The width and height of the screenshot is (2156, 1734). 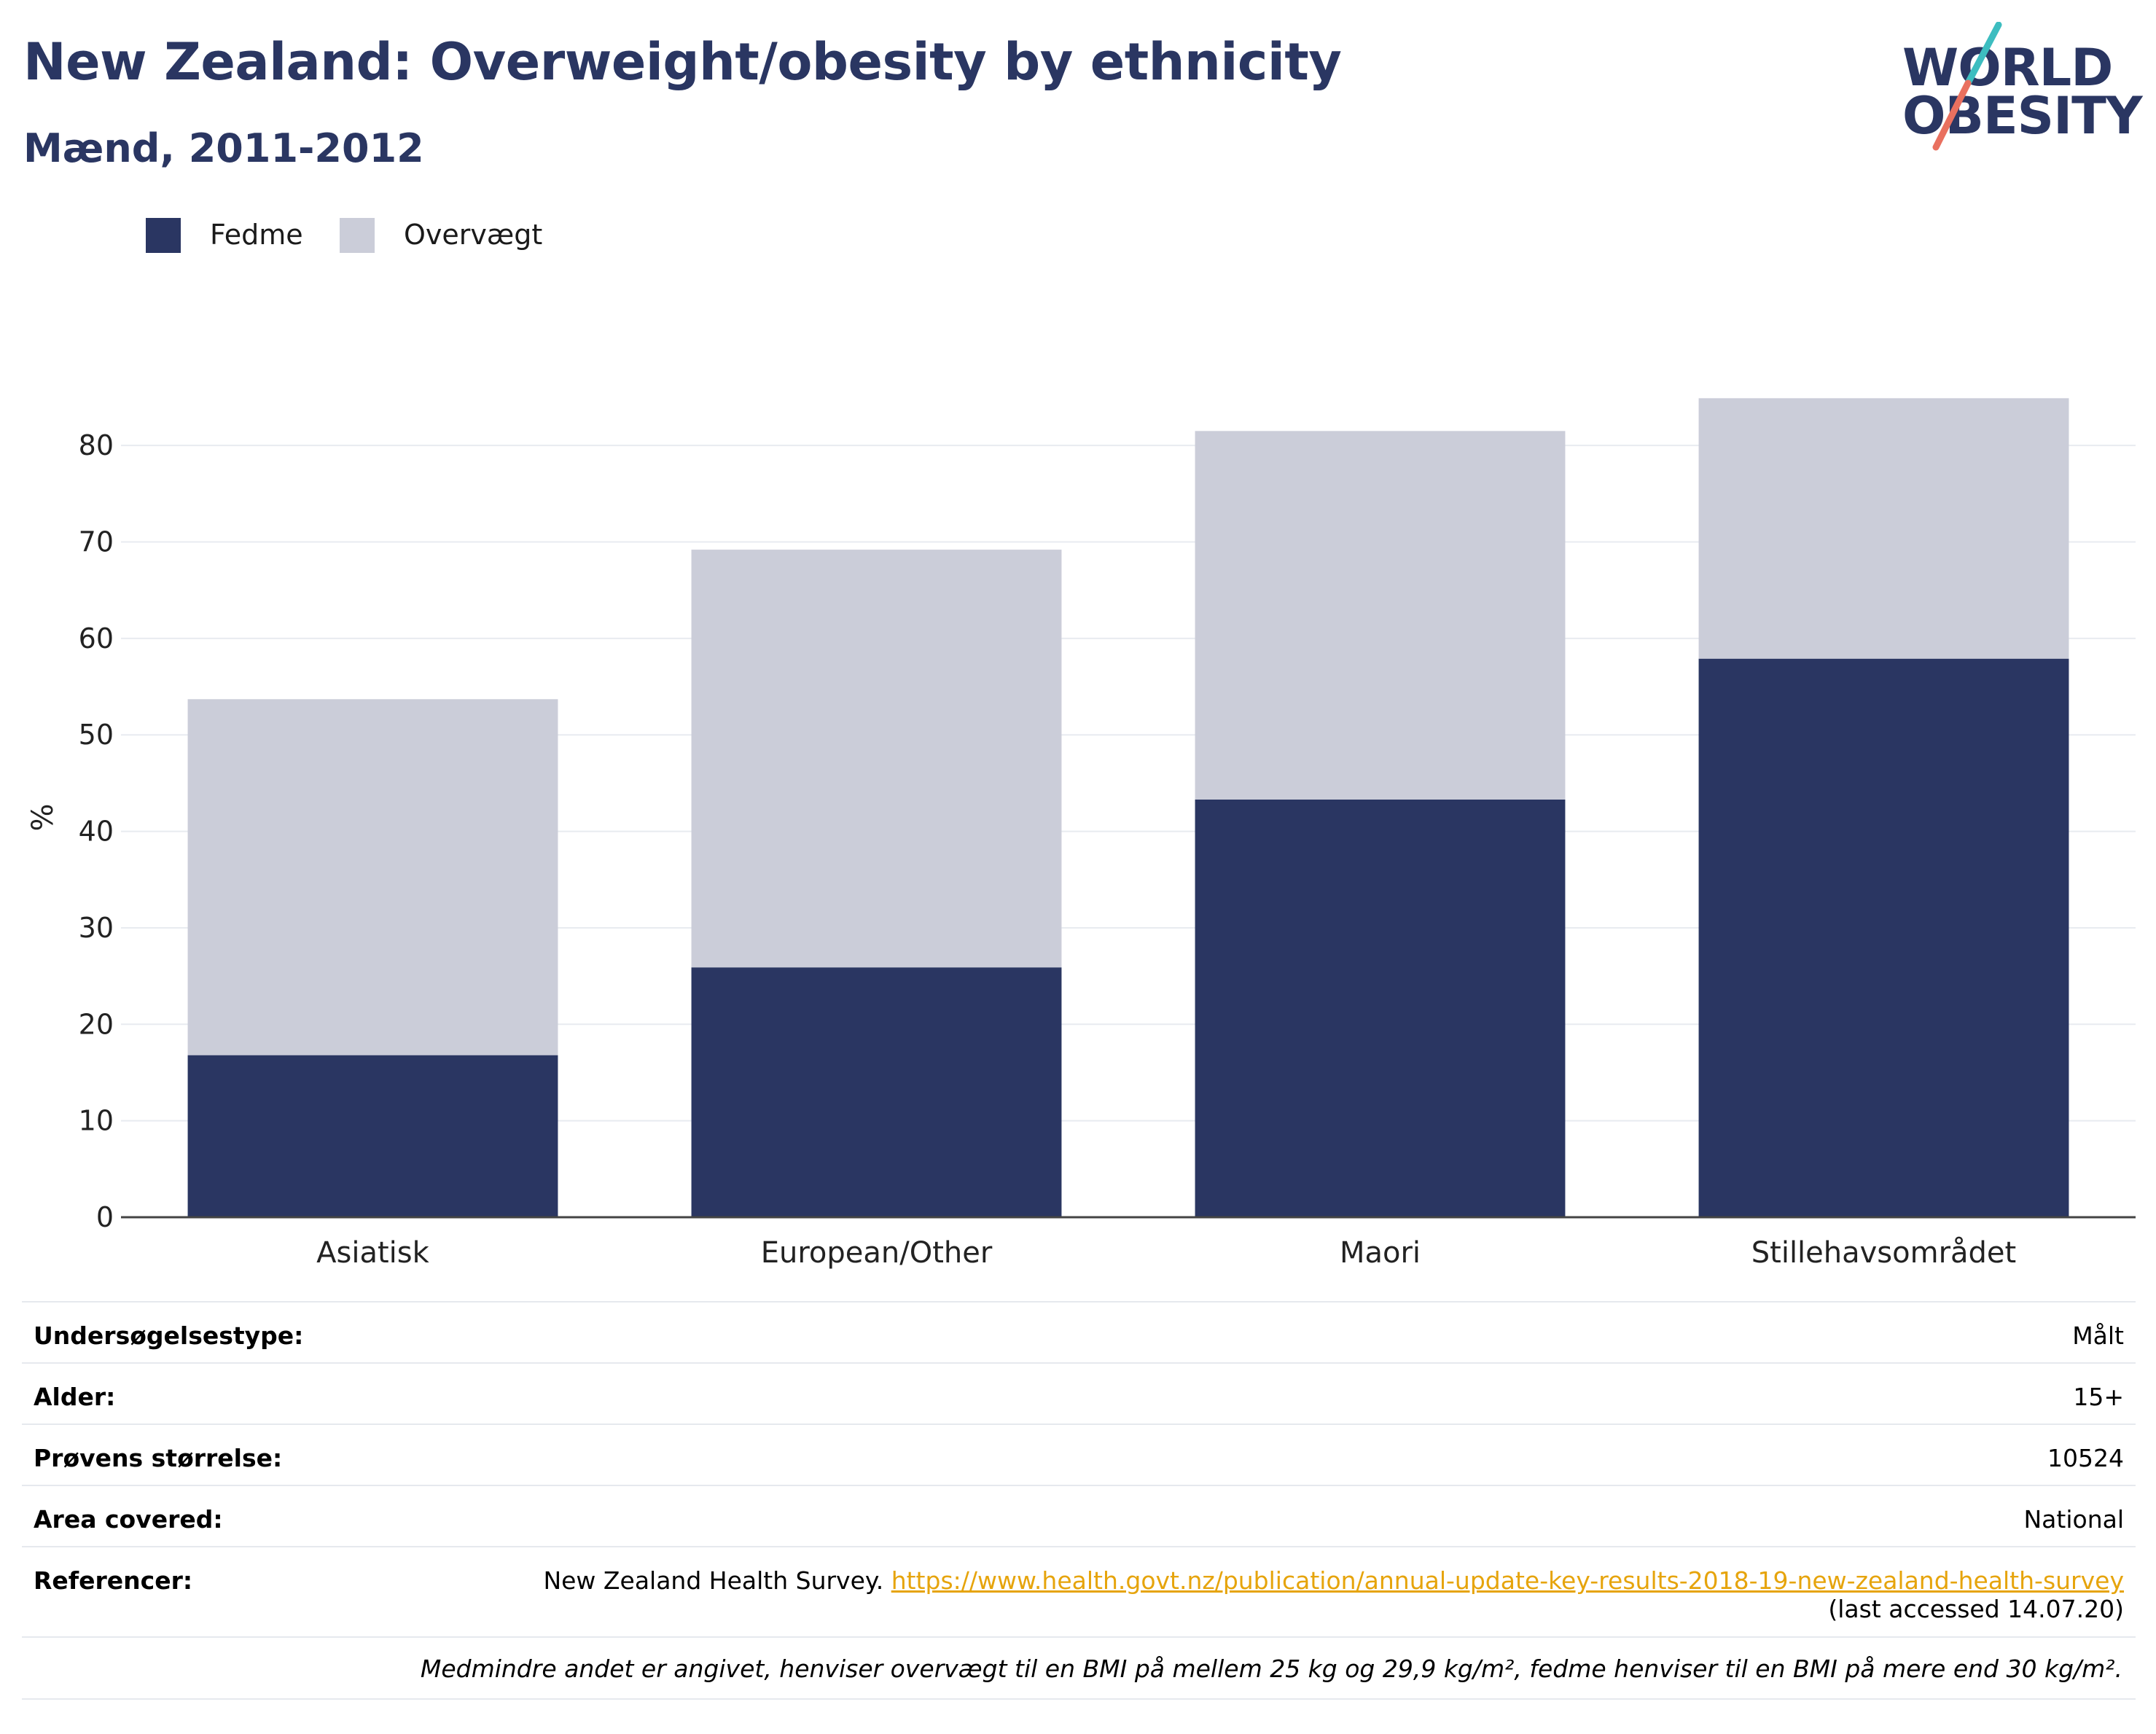 I want to click on y-tick-label: 50, so click(x=97, y=735).